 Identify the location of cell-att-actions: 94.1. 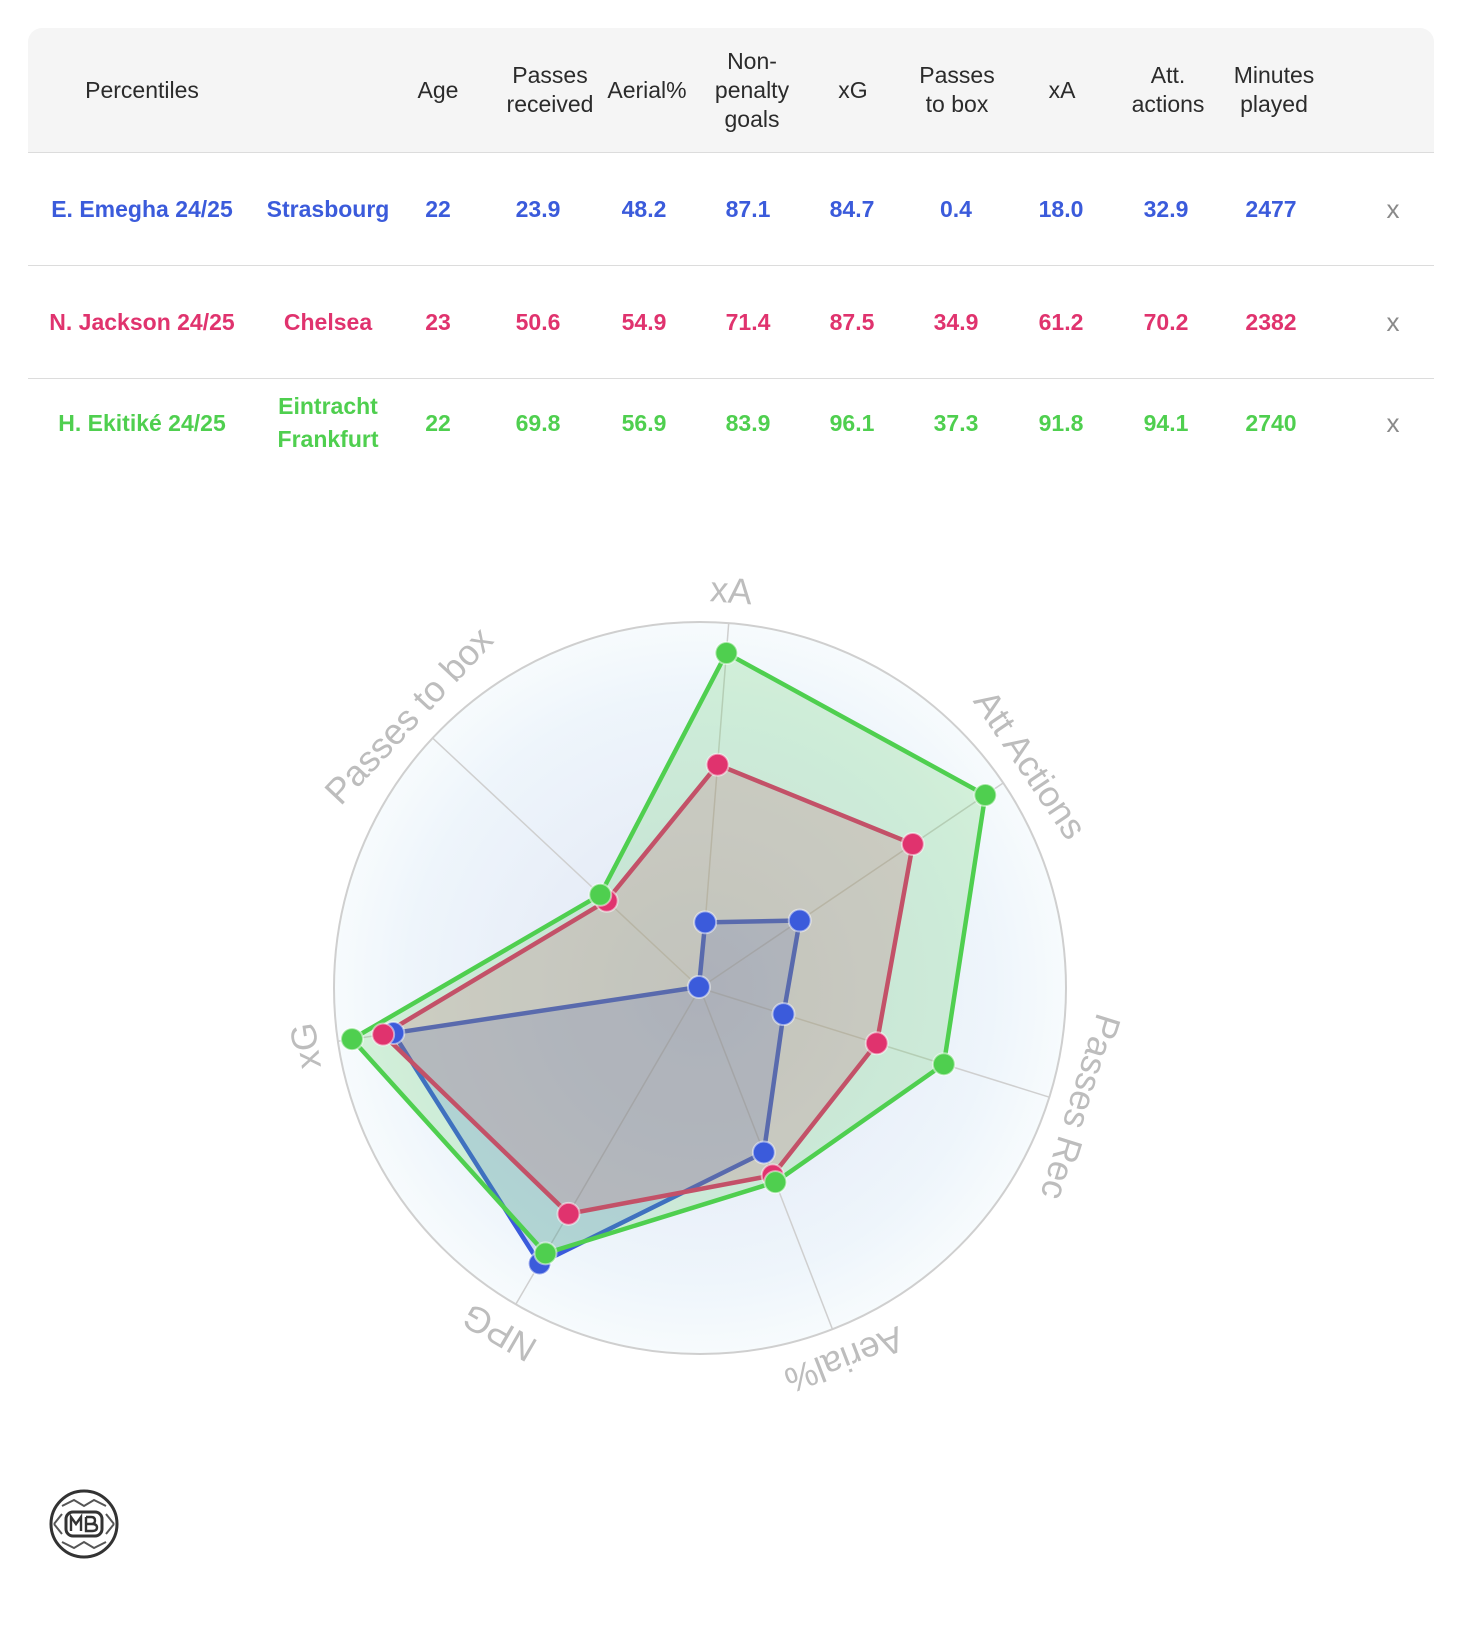
(1166, 422).